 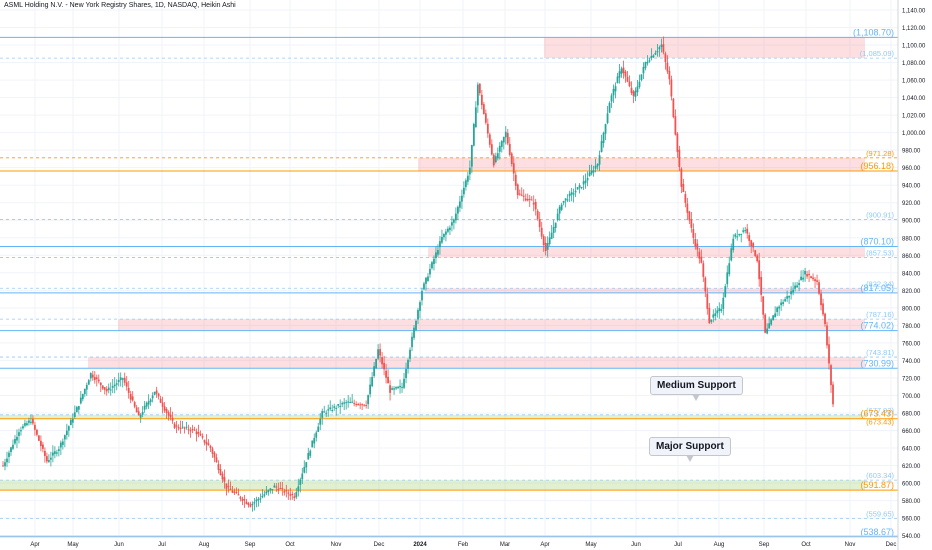 I want to click on level-label: (538.67), so click(x=877, y=532).